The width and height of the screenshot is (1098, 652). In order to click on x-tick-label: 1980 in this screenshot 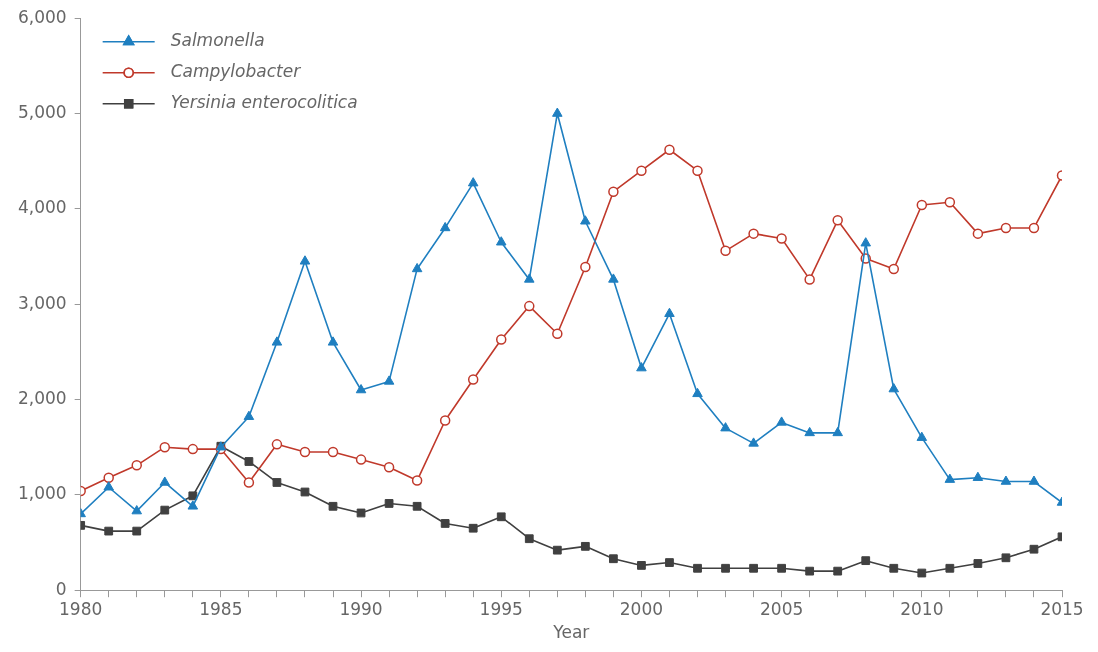, I will do `click(81, 608)`.